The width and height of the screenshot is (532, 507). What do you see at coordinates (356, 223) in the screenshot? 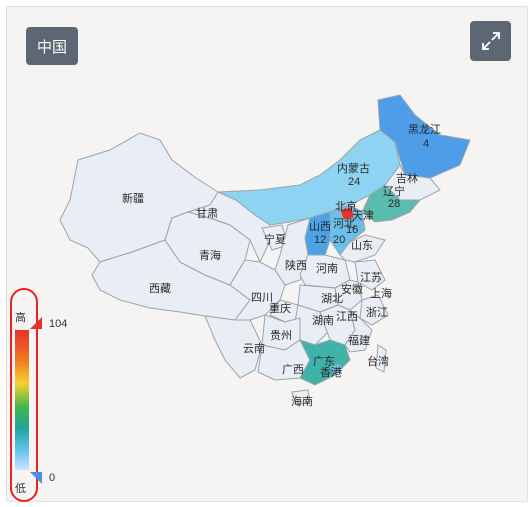
I see `province-tianjin` at bounding box center [356, 223].